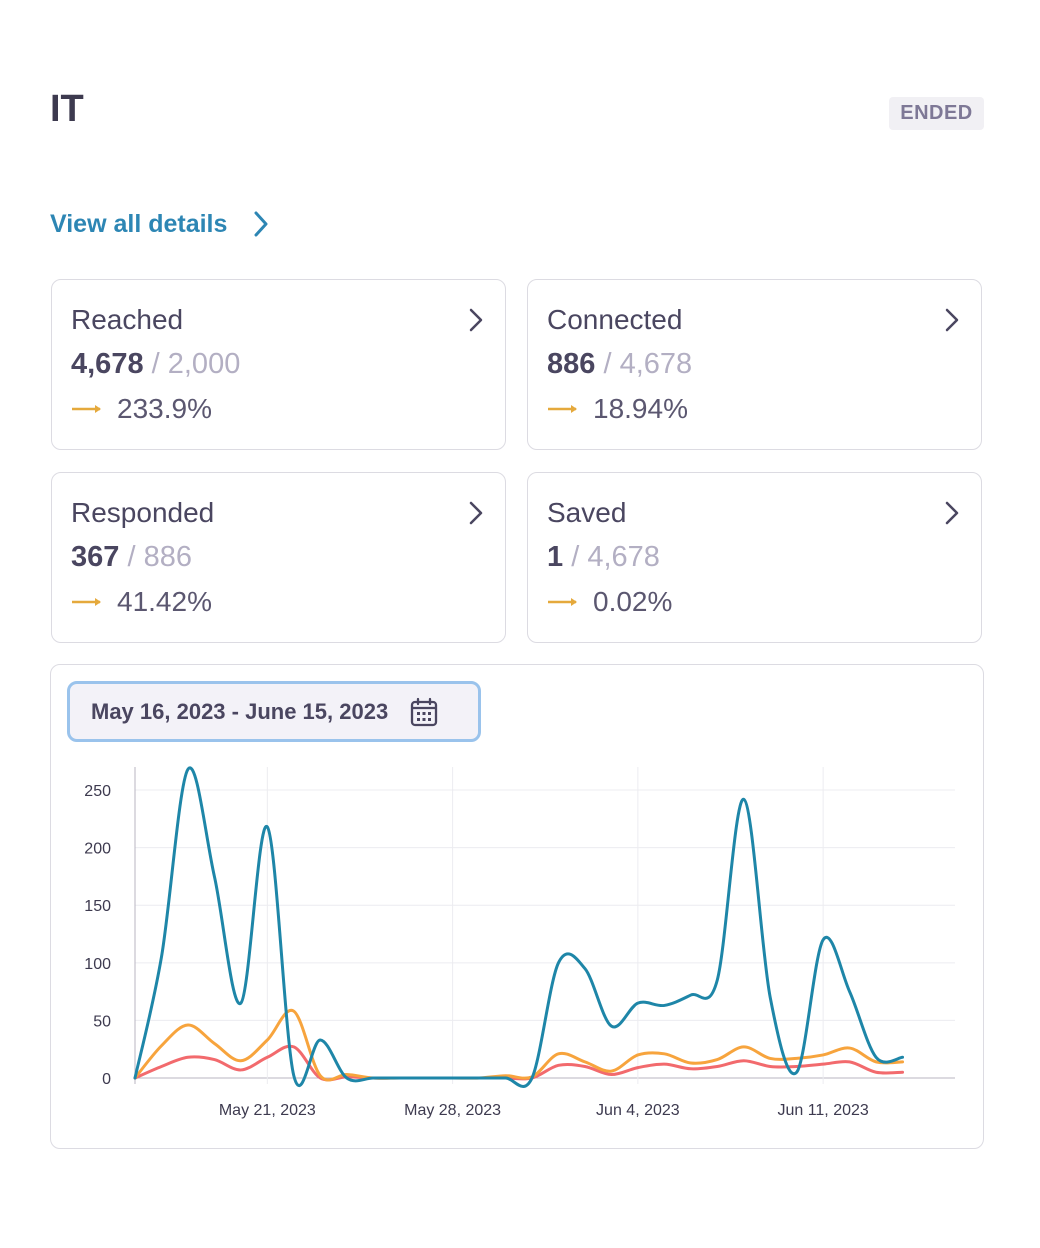 The image size is (1040, 1248). Describe the element at coordinates (754, 557) in the screenshot. I see `metric-card-saved: Saved 1 / 4,678 0.02%` at that location.